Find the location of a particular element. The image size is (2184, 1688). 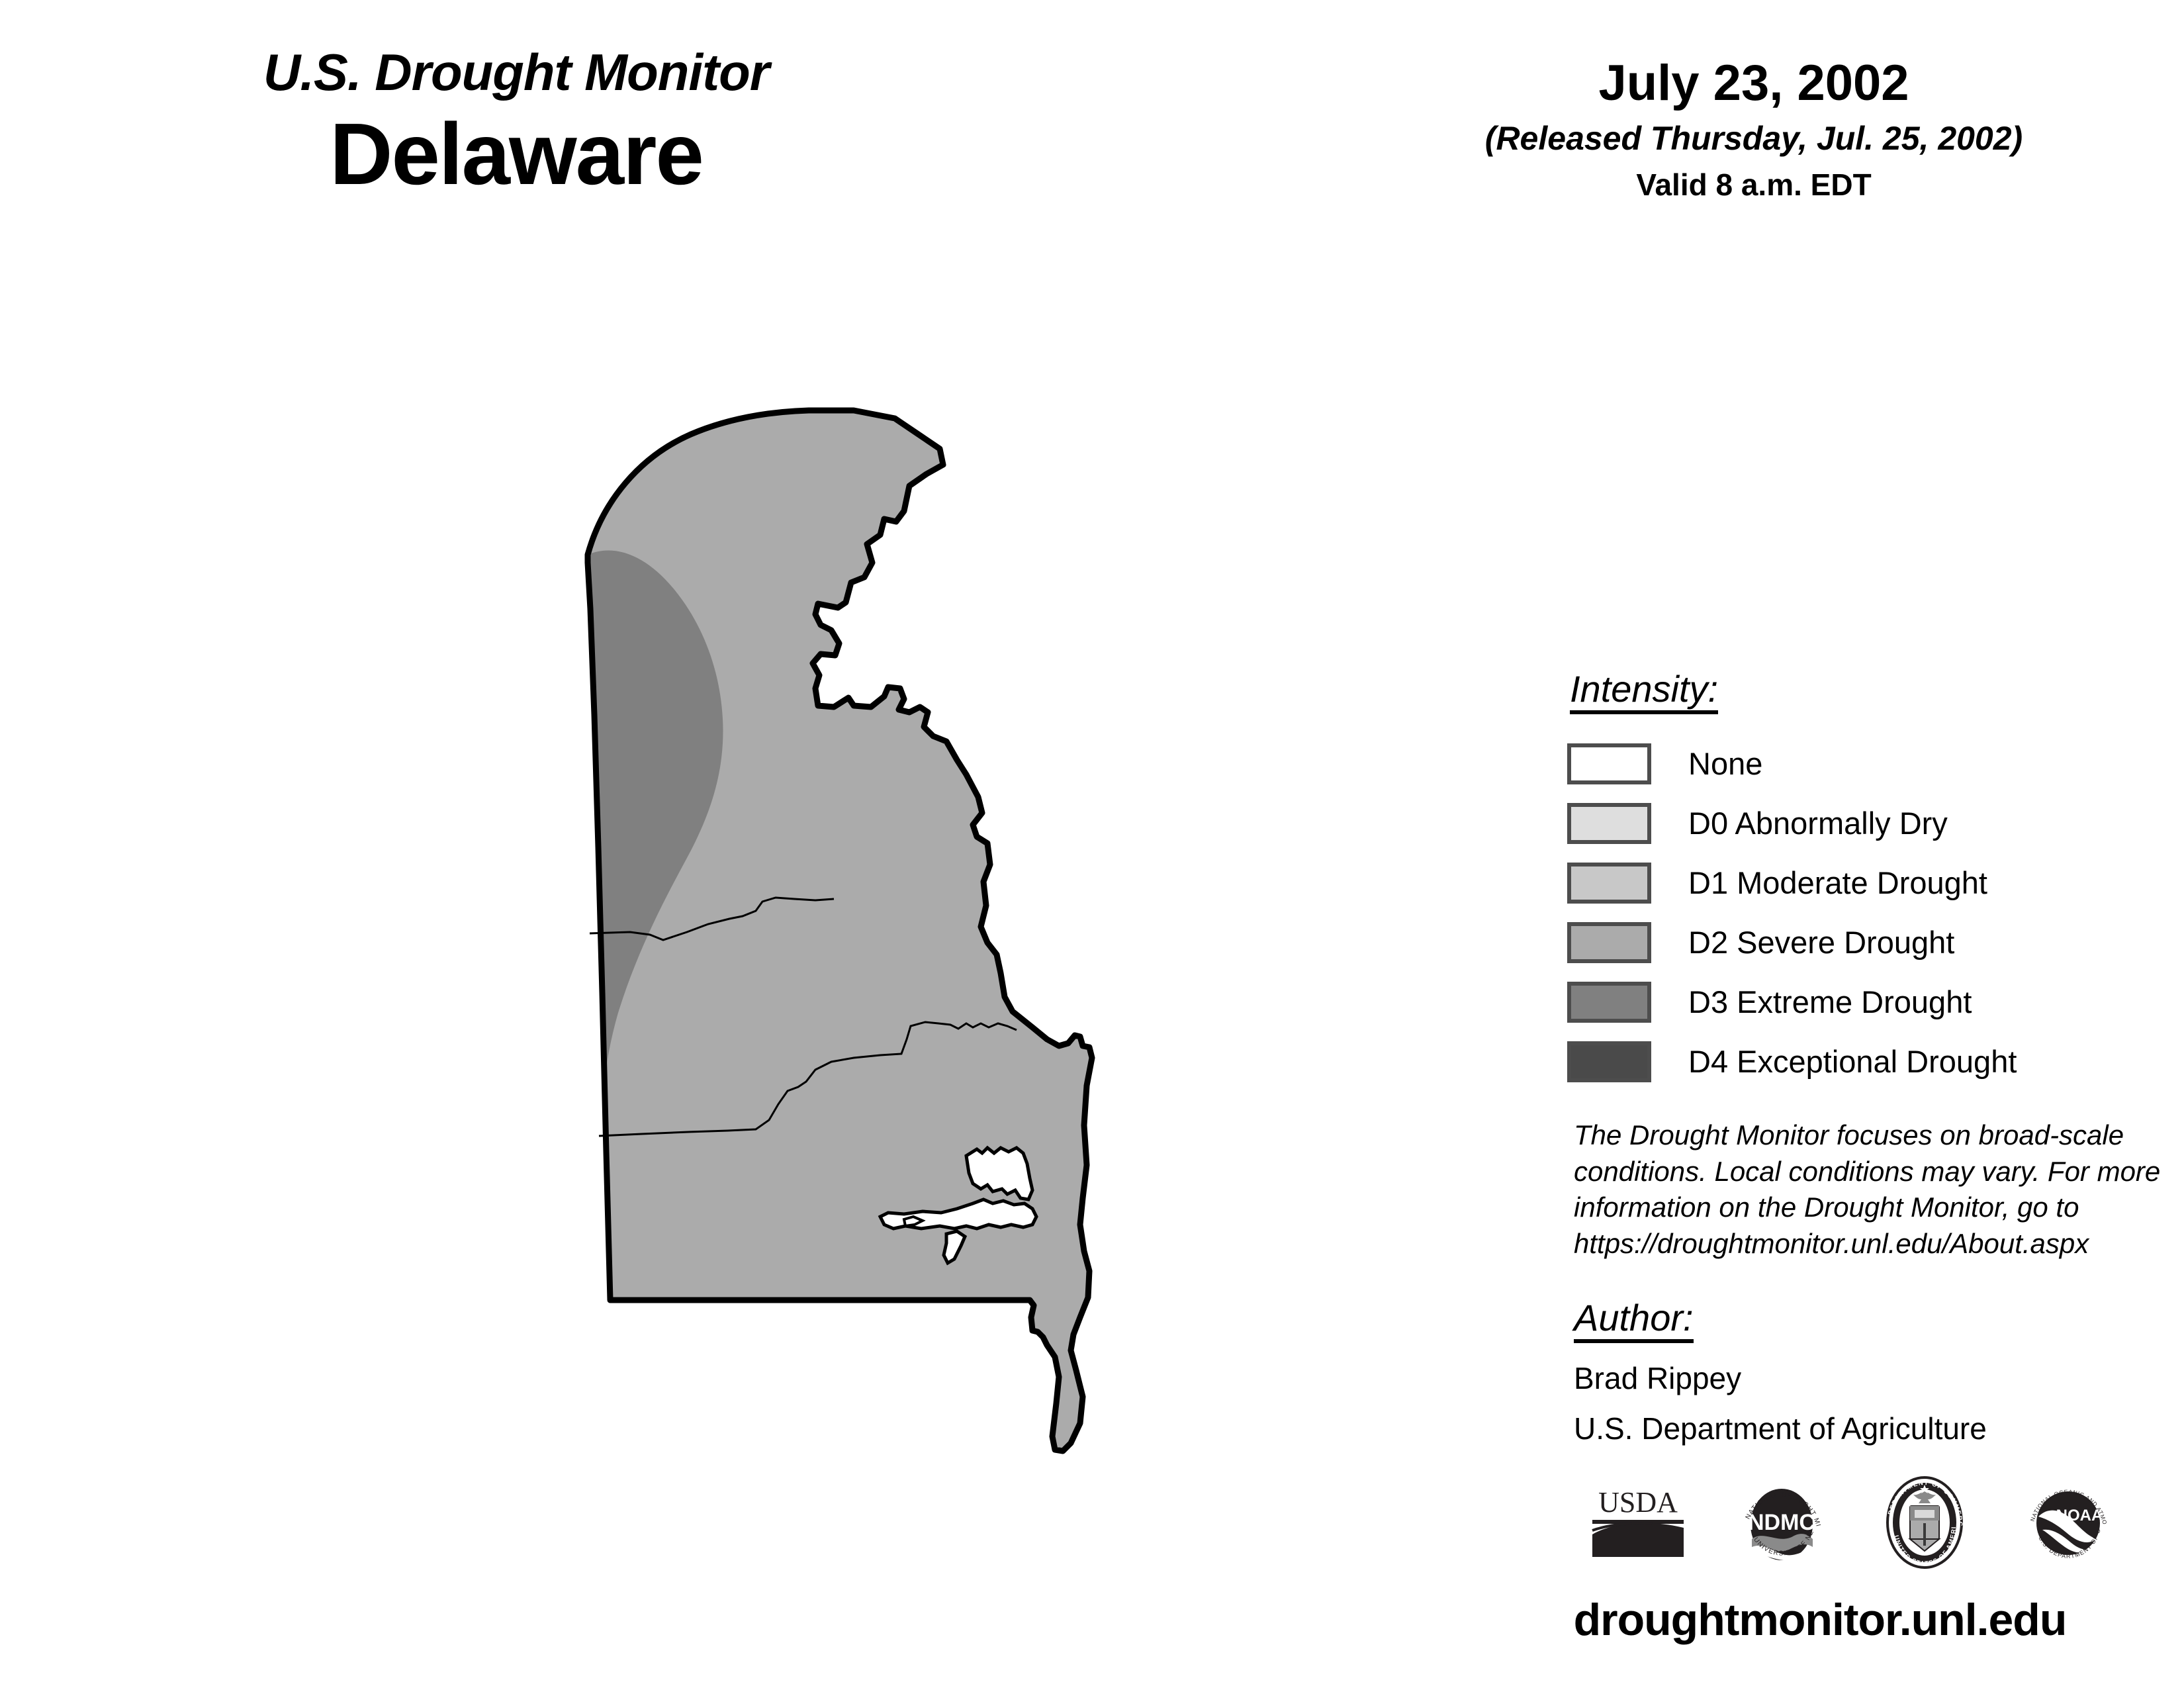

state-outline-delaware is located at coordinates (839, 930).